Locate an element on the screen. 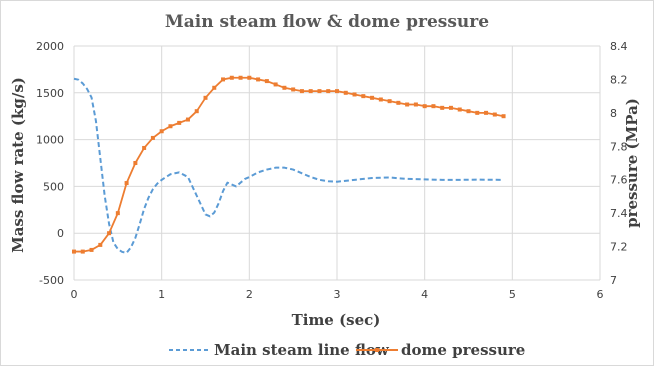 The height and width of the screenshot is (366, 654). x-tick-label: 5 is located at coordinates (512, 294).